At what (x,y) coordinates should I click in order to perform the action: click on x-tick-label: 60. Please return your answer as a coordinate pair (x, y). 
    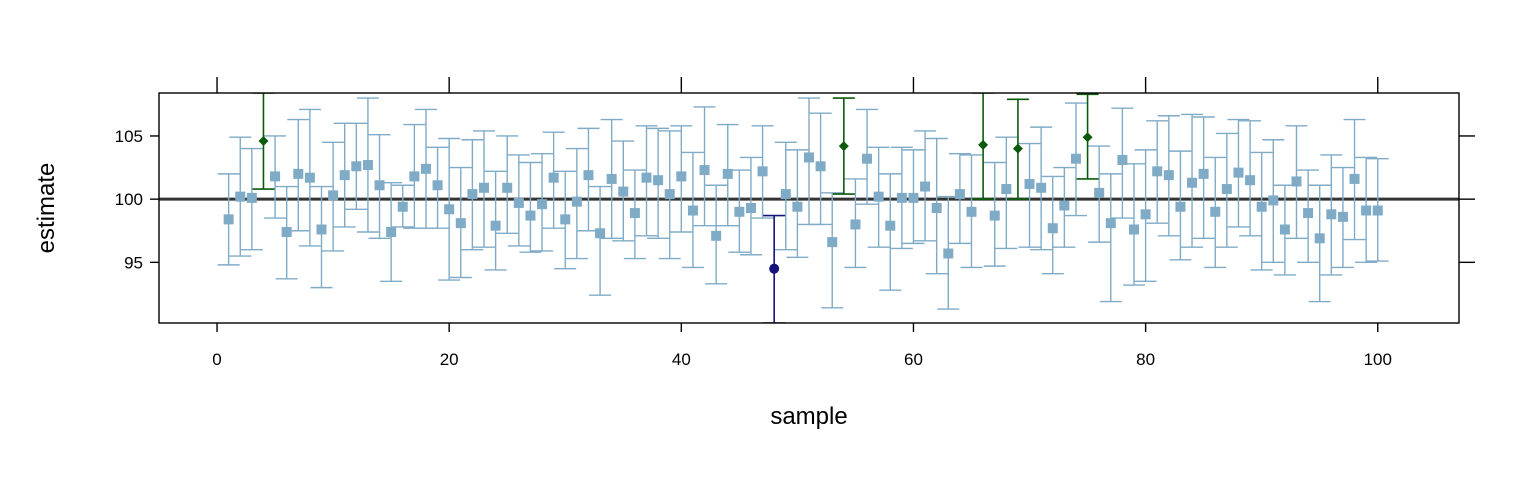
    Looking at the image, I should click on (913, 359).